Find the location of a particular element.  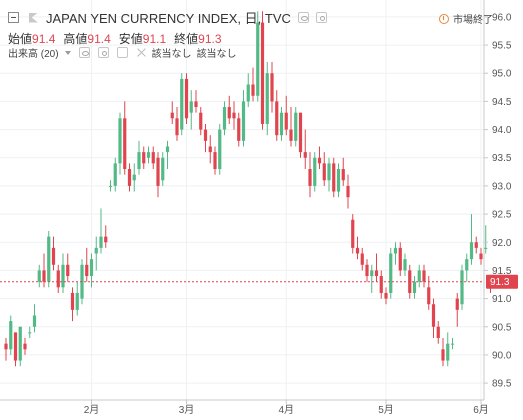

volume-source-icon is located at coordinates (122, 52).